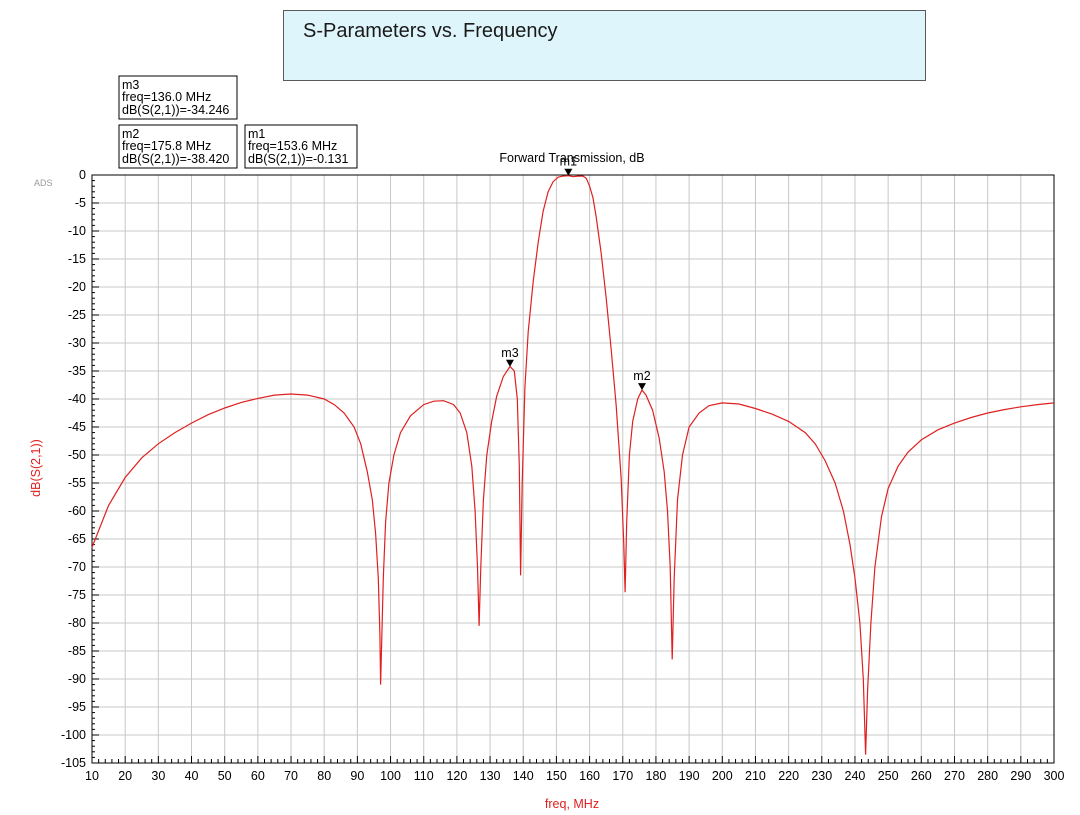  I want to click on x-tick-label: 50, so click(225, 776).